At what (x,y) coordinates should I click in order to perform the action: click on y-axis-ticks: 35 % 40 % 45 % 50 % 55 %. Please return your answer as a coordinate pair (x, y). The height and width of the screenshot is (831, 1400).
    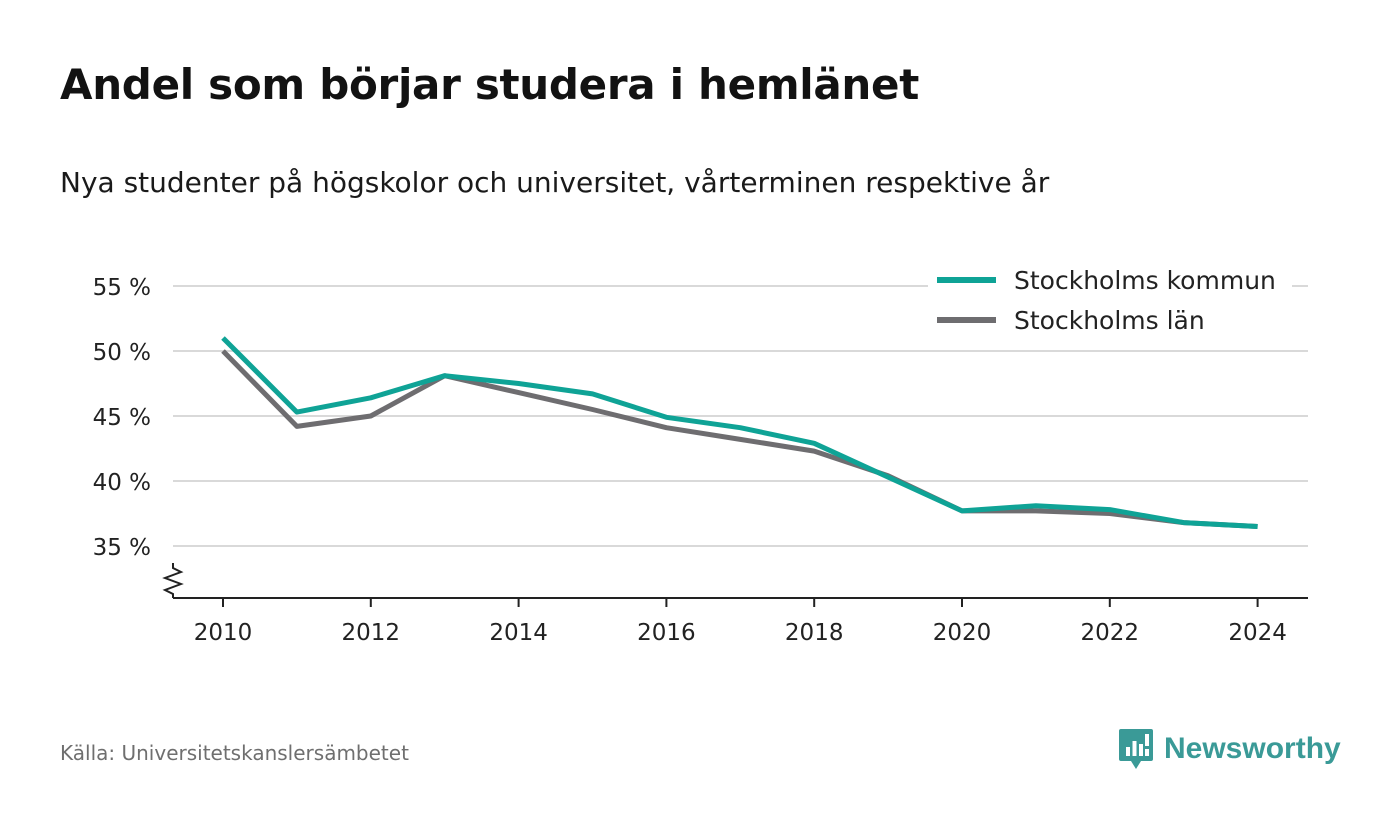
    Looking at the image, I should click on (122, 418).